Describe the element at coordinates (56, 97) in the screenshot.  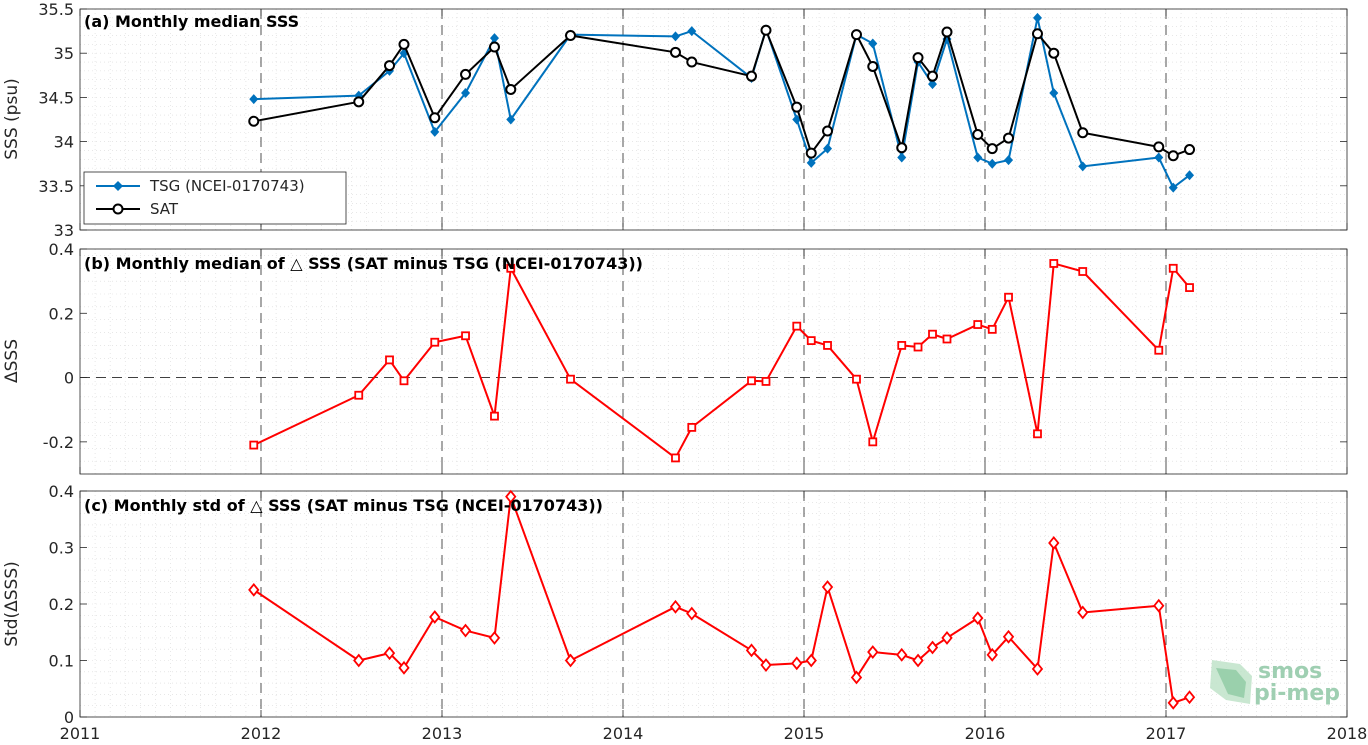
I see `y-tick-label: 34.5` at that location.